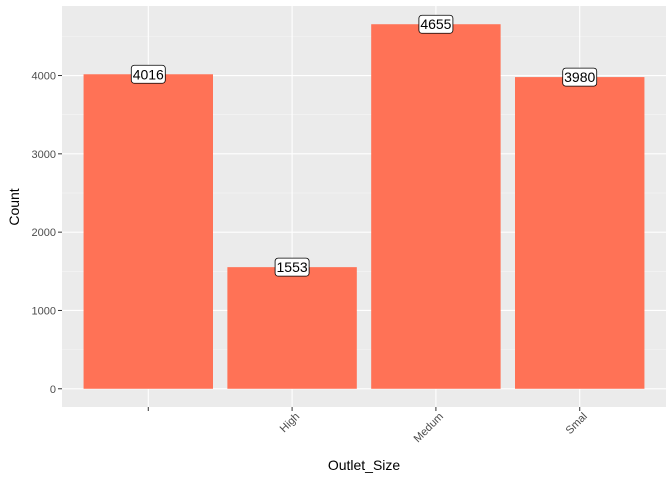 The image size is (672, 480). Describe the element at coordinates (577, 424) in the screenshot. I see `x-tick-label: Smal` at that location.